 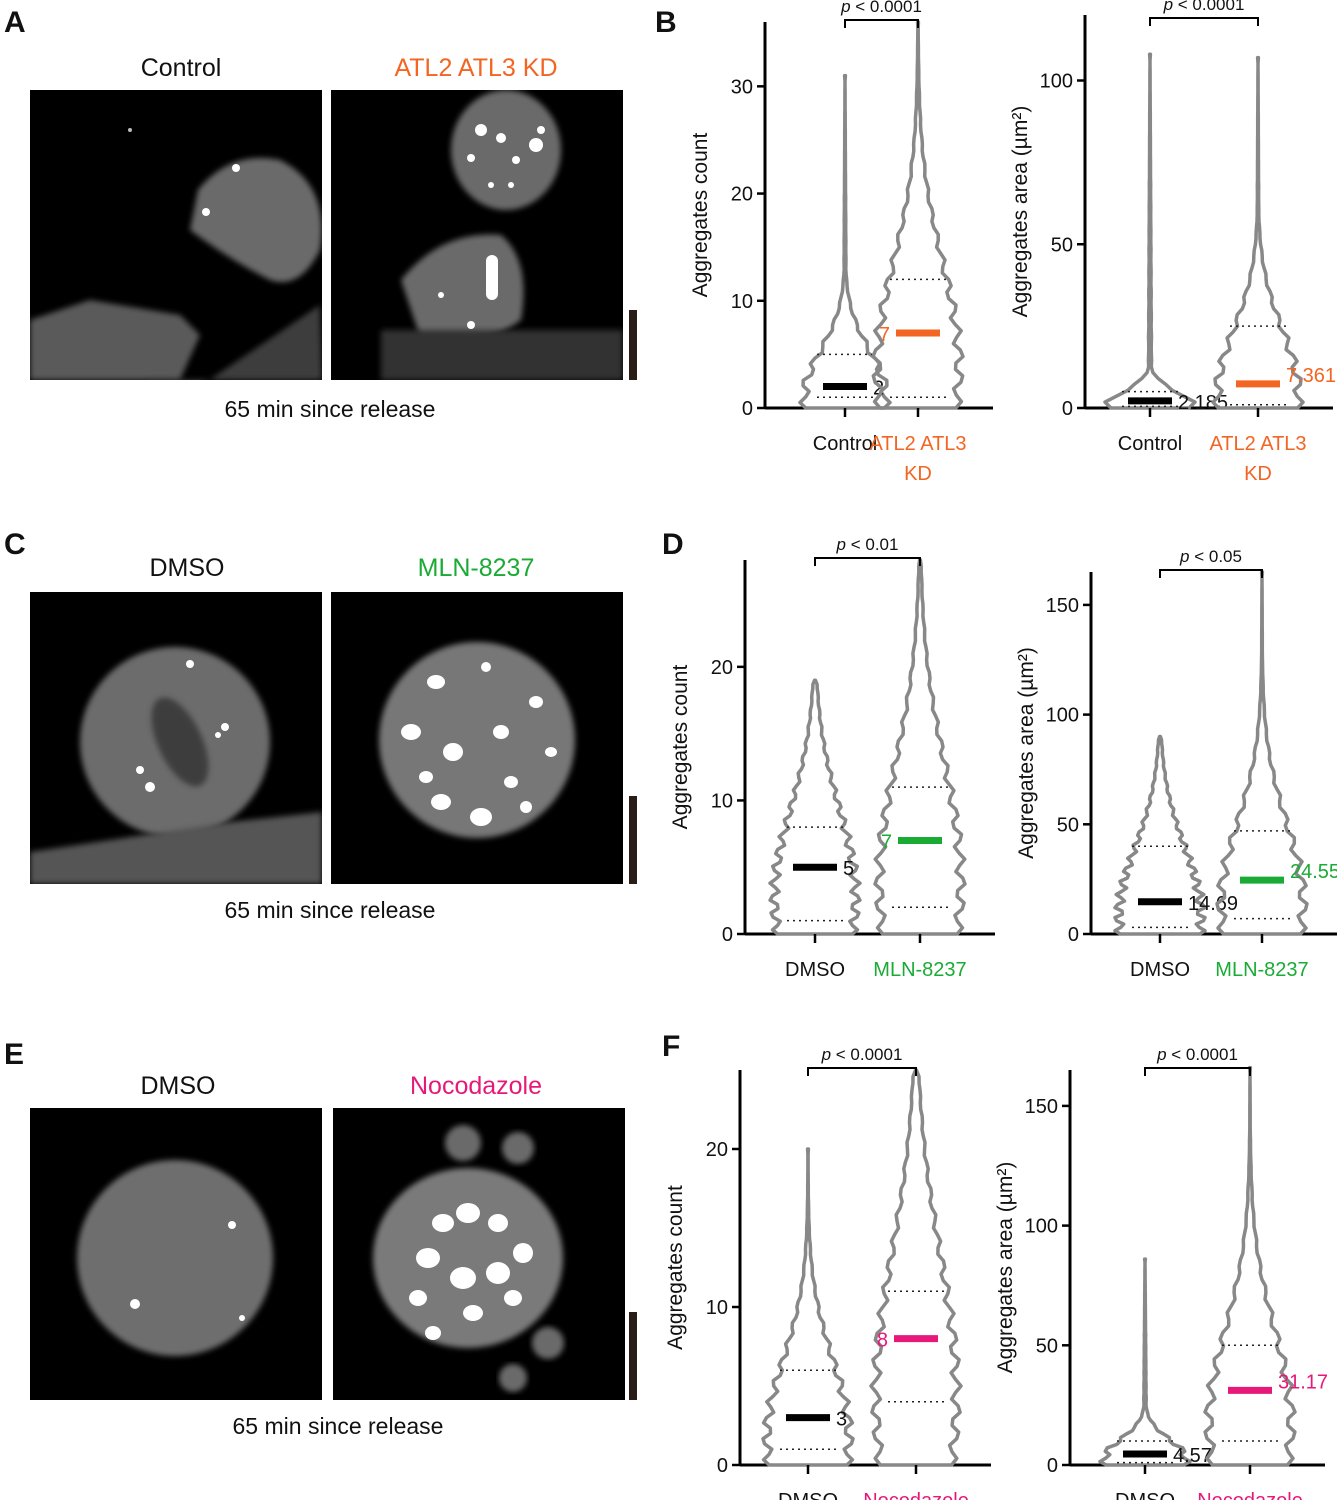 I want to click on panel-letter-d: D, so click(x=673, y=544).